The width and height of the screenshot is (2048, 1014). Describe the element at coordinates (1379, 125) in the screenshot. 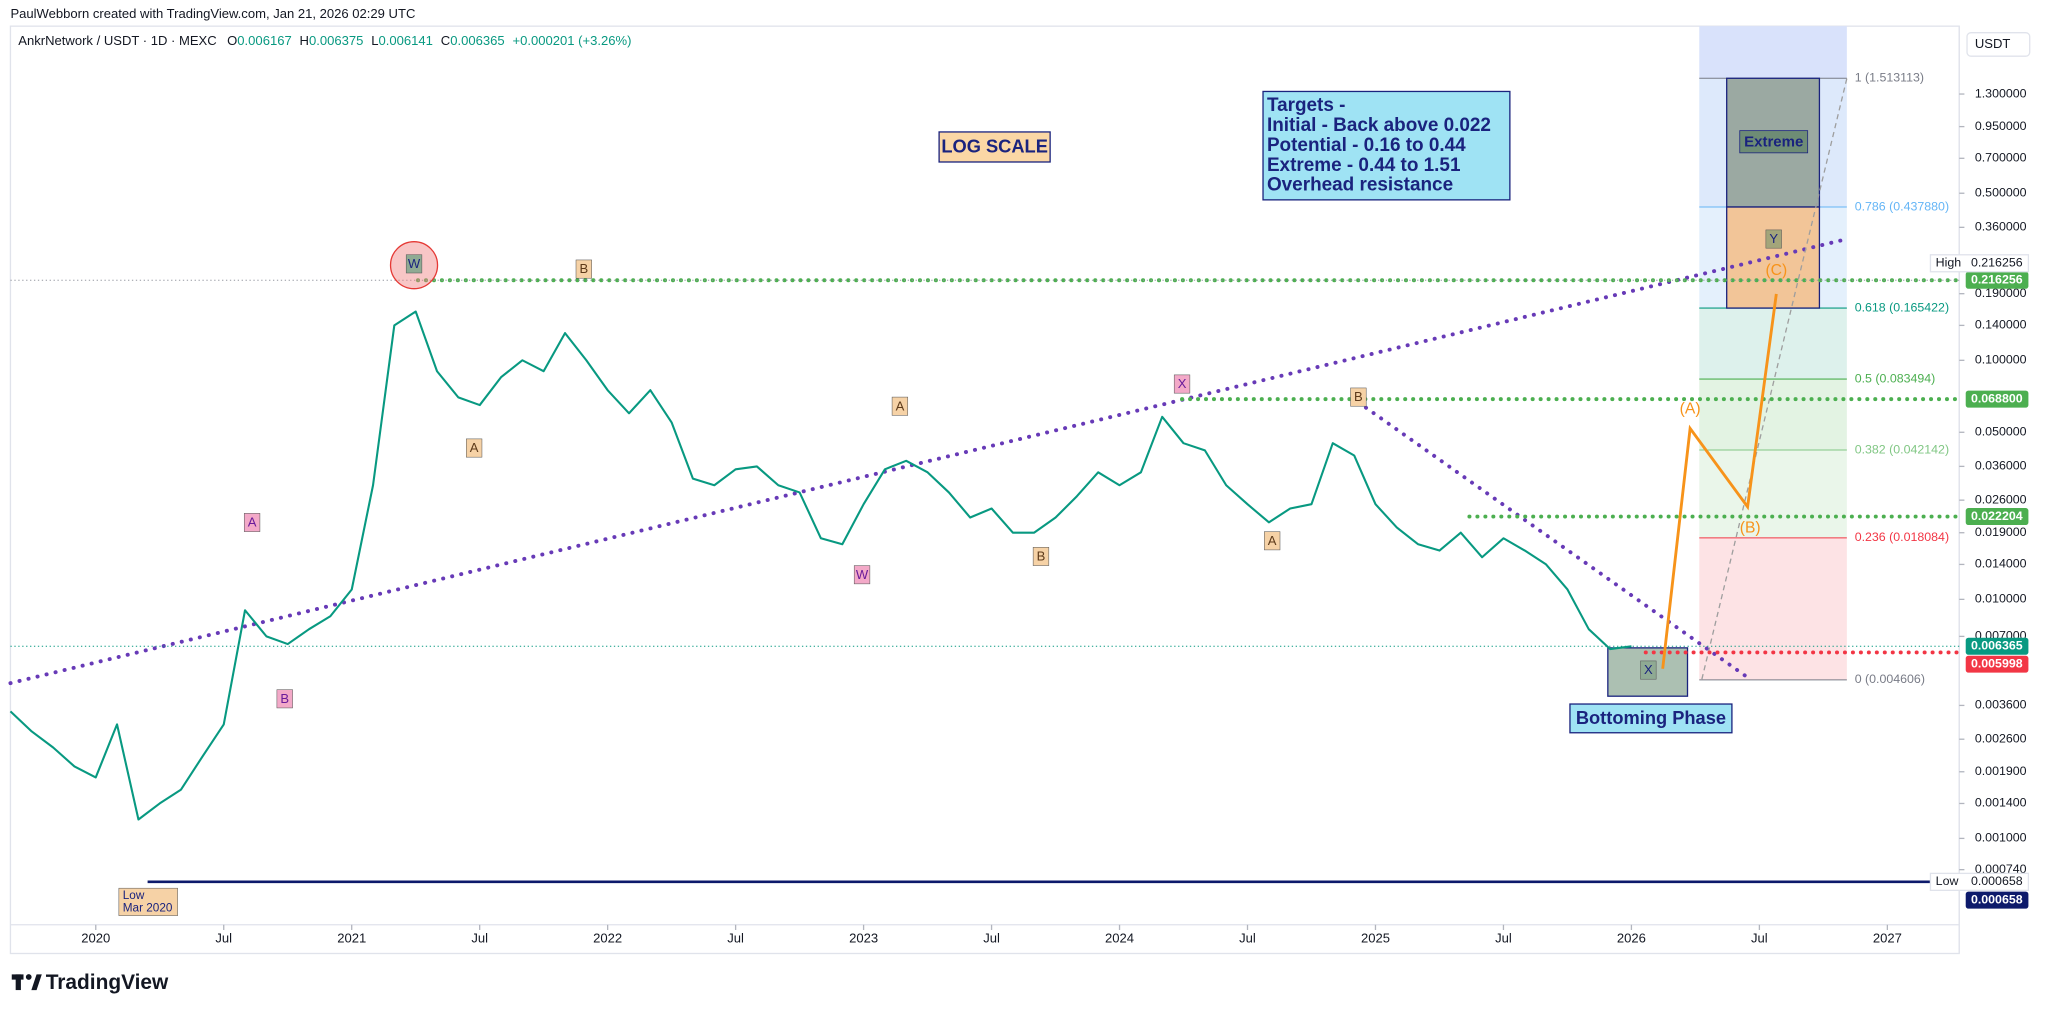

I see `targets-line: Initial - Back above 0.022` at that location.